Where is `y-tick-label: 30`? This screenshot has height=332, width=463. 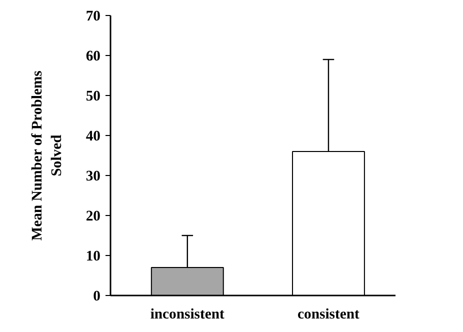 y-tick-label: 30 is located at coordinates (93, 176).